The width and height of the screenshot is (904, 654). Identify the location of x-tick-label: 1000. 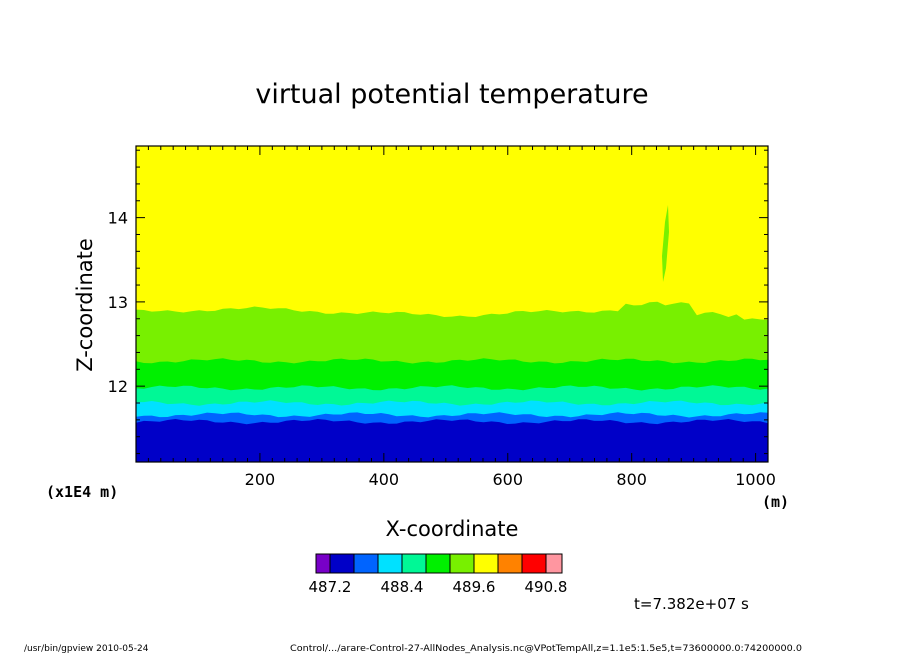
(755, 479).